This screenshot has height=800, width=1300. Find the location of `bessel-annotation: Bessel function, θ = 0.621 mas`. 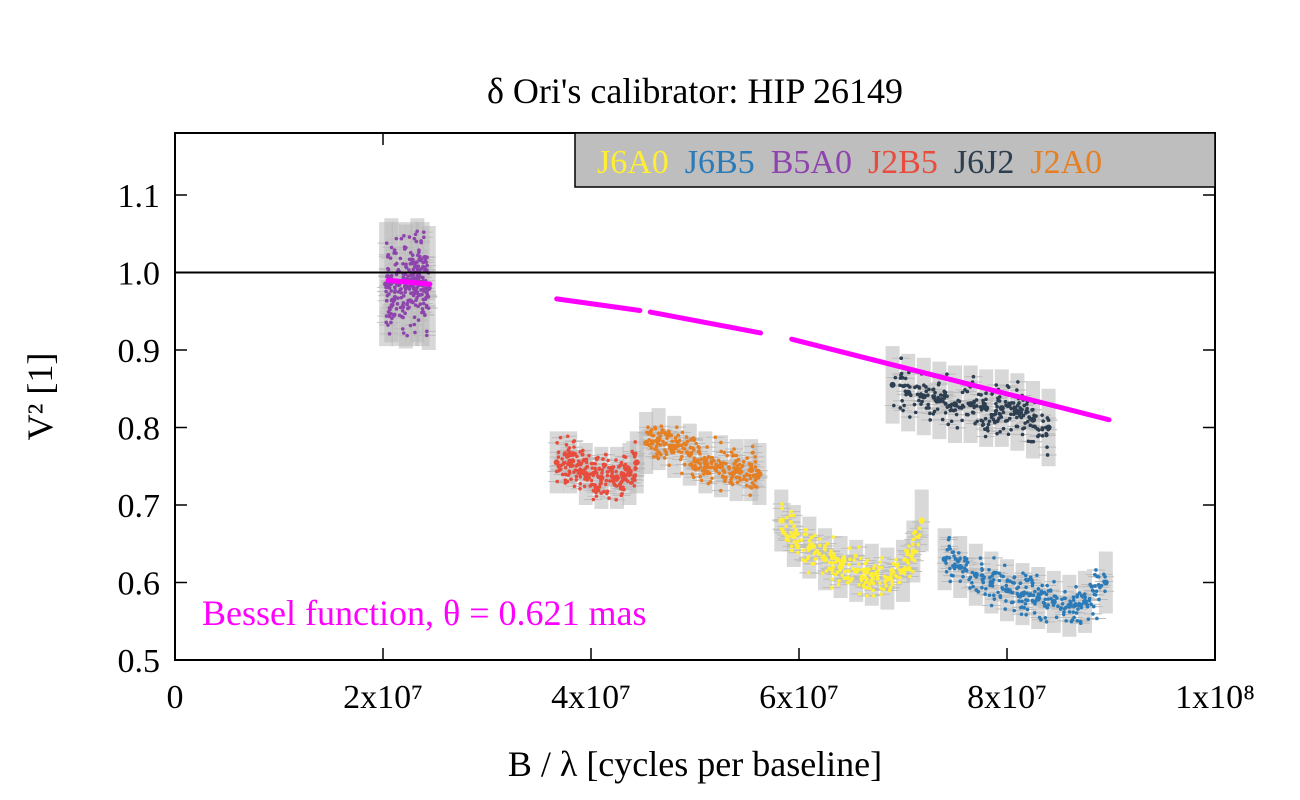

bessel-annotation: Bessel function, θ = 0.621 mas is located at coordinates (424, 613).